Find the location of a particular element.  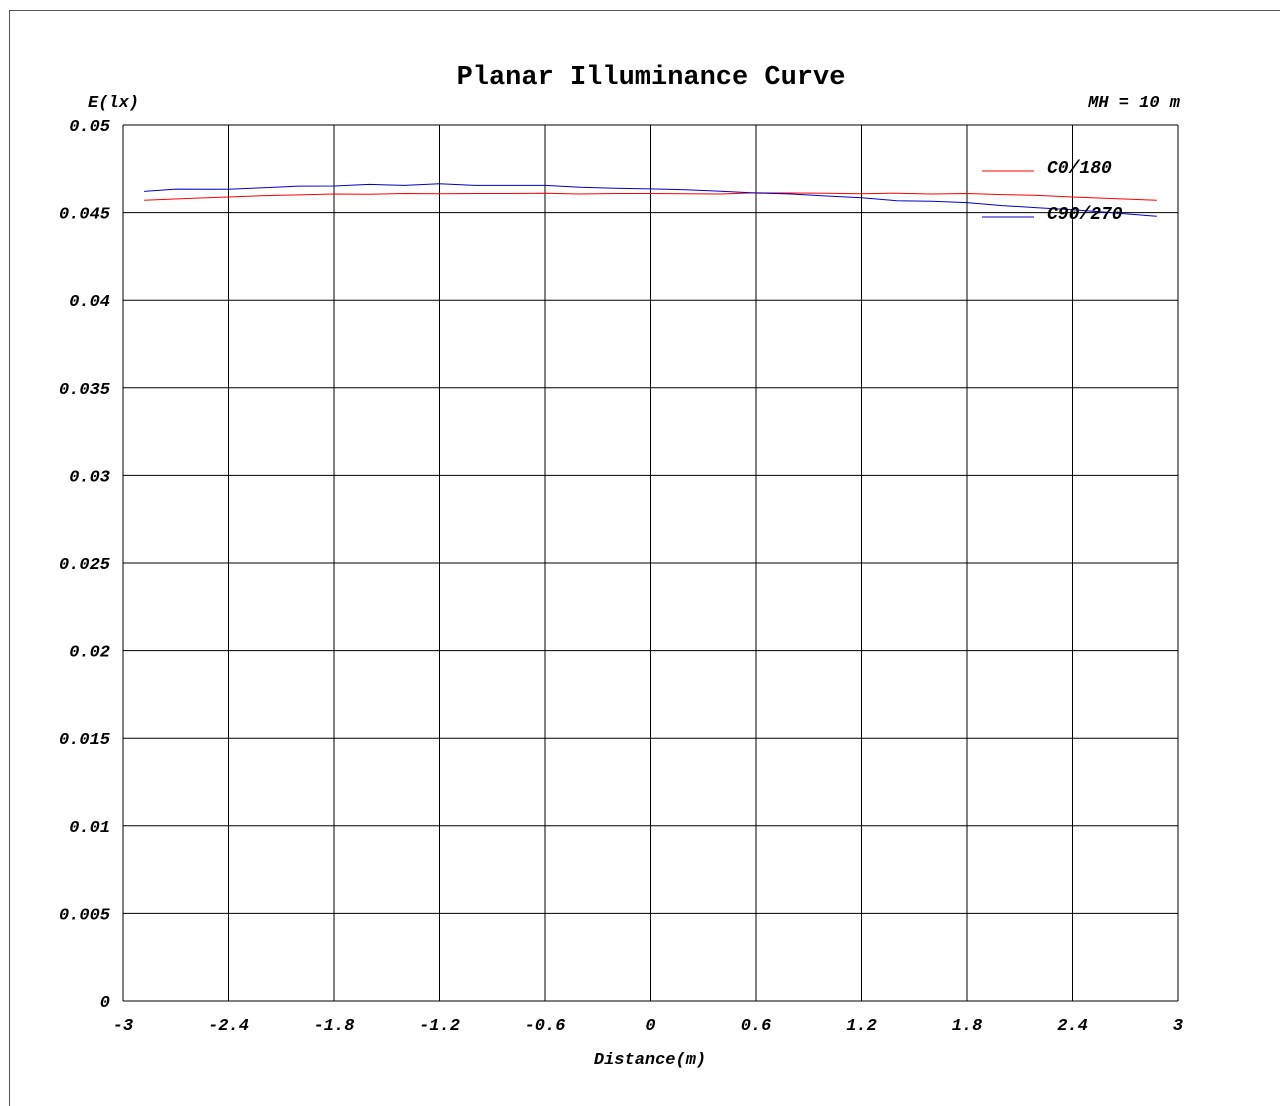

y-tick-label: 0.05 is located at coordinates (89, 127).